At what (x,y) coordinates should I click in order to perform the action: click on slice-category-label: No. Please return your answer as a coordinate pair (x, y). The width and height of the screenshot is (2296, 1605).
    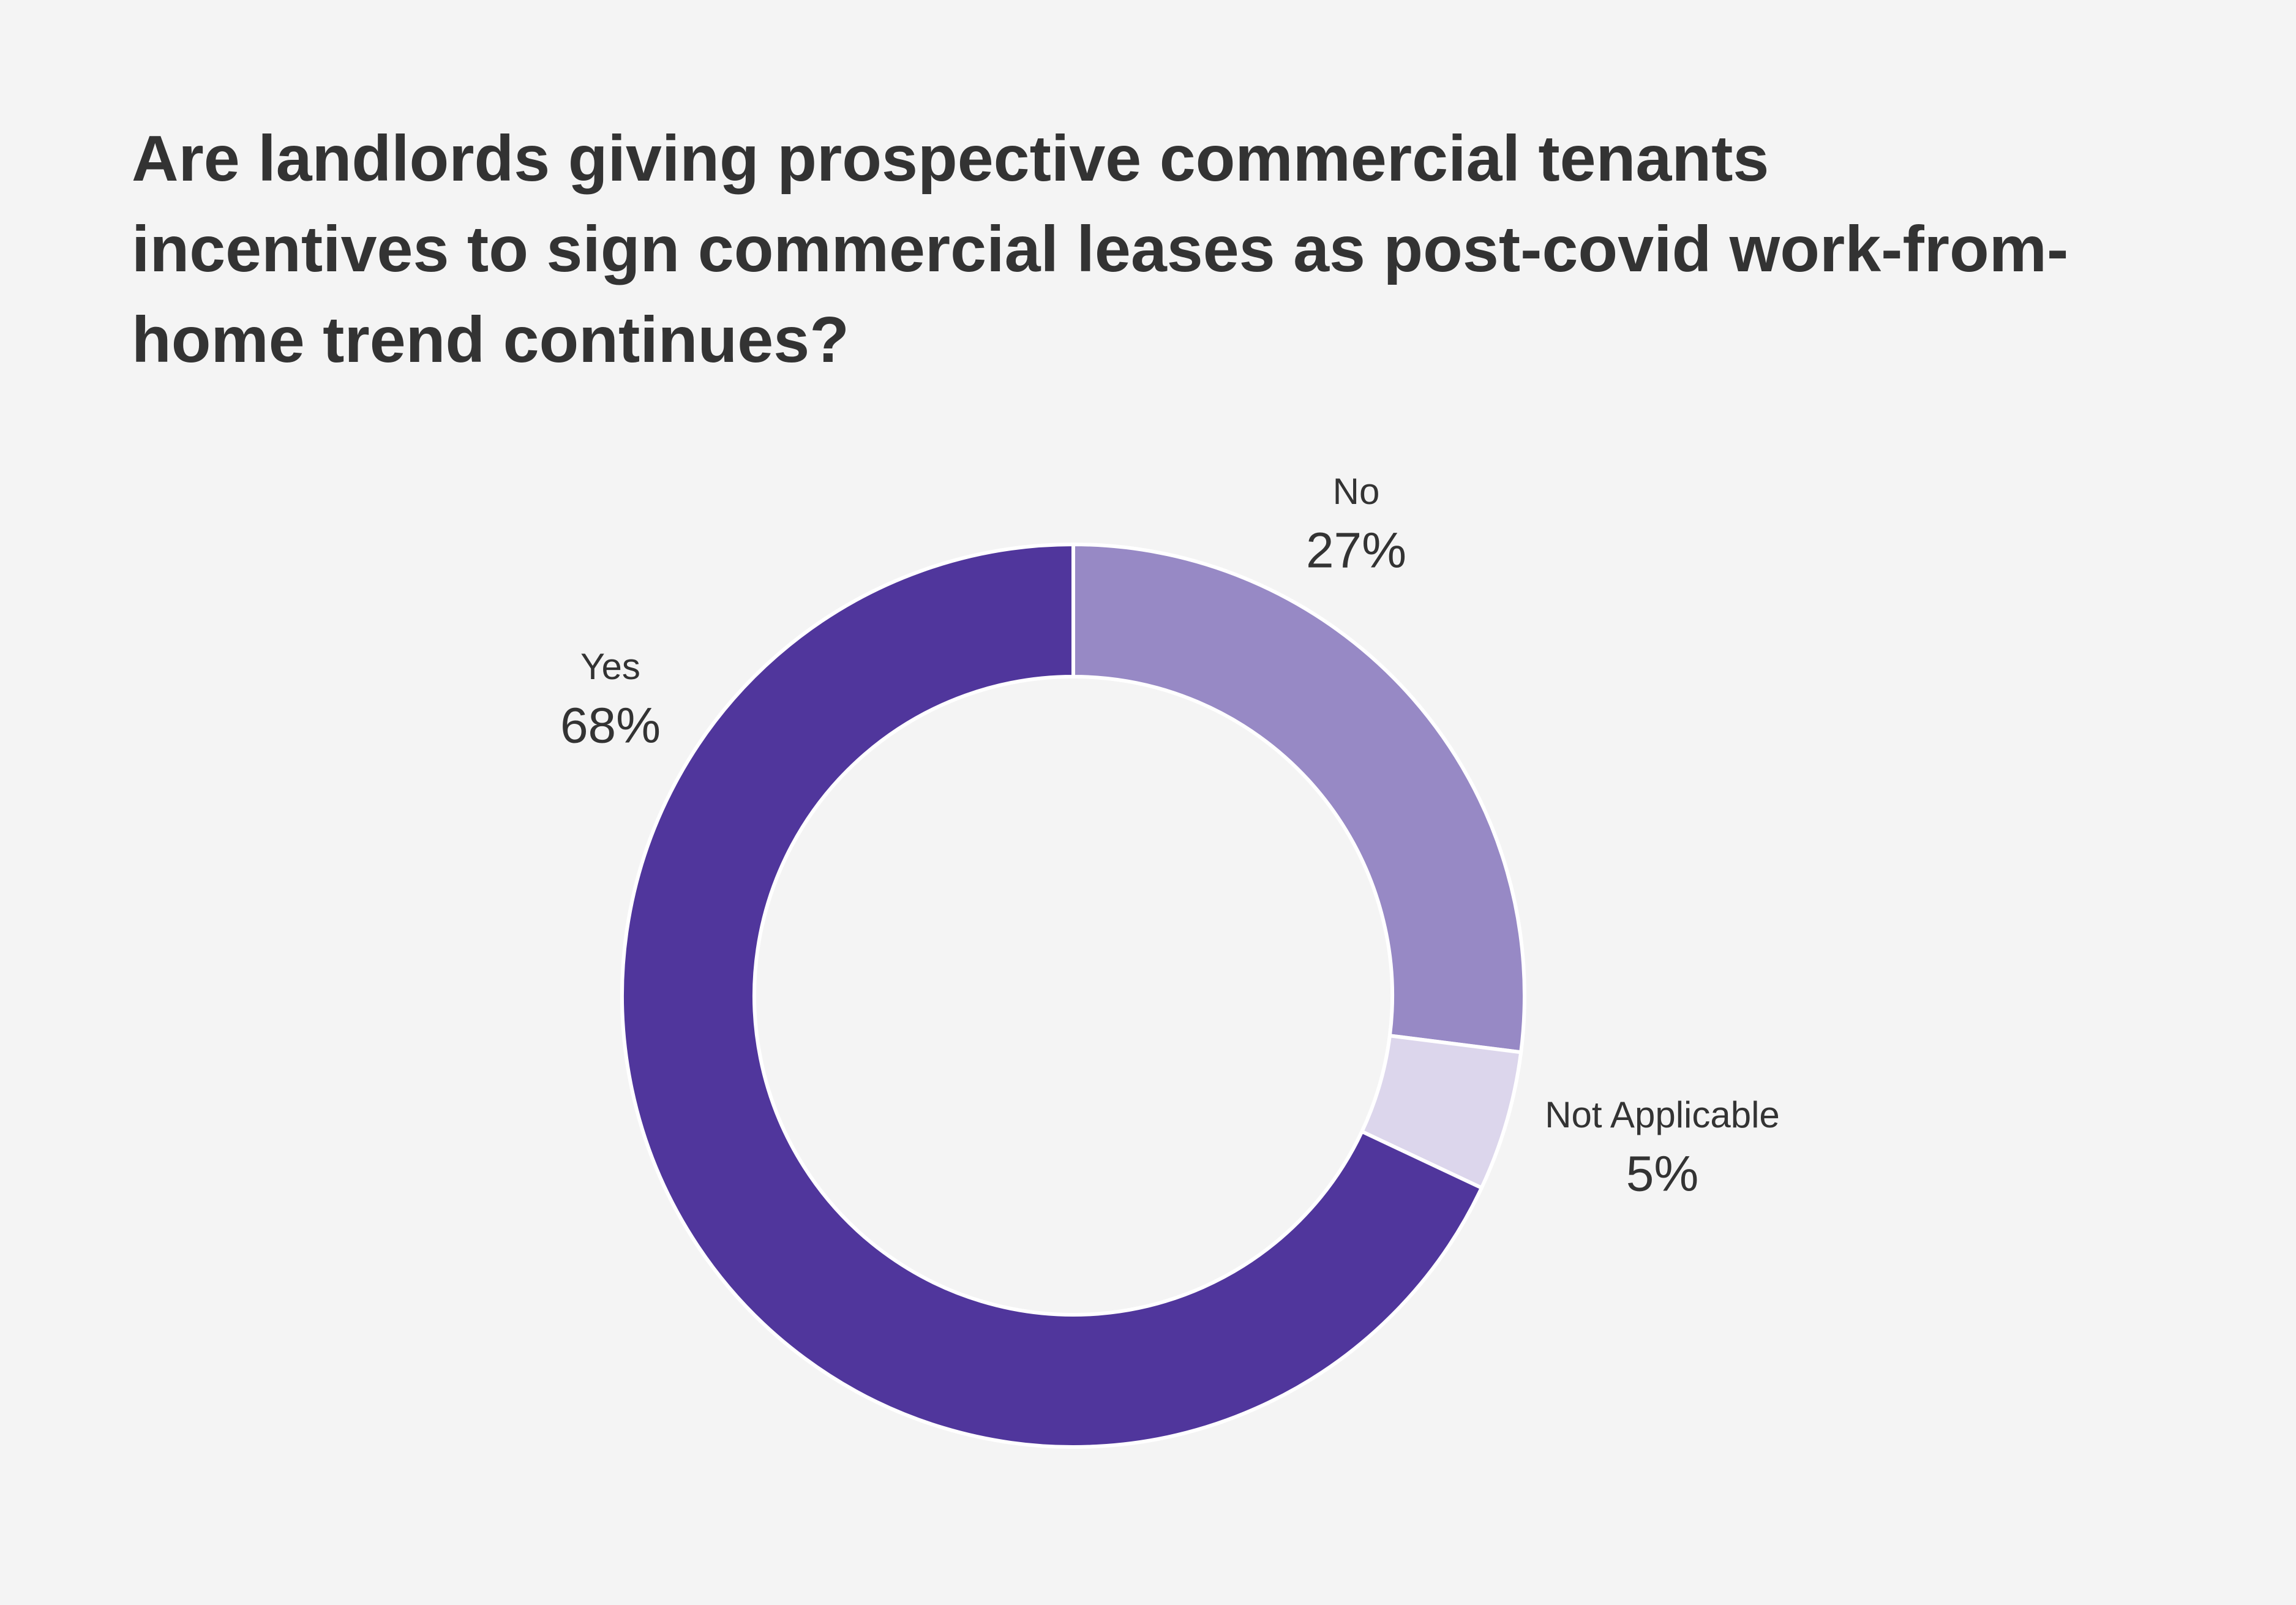
    Looking at the image, I should click on (1356, 491).